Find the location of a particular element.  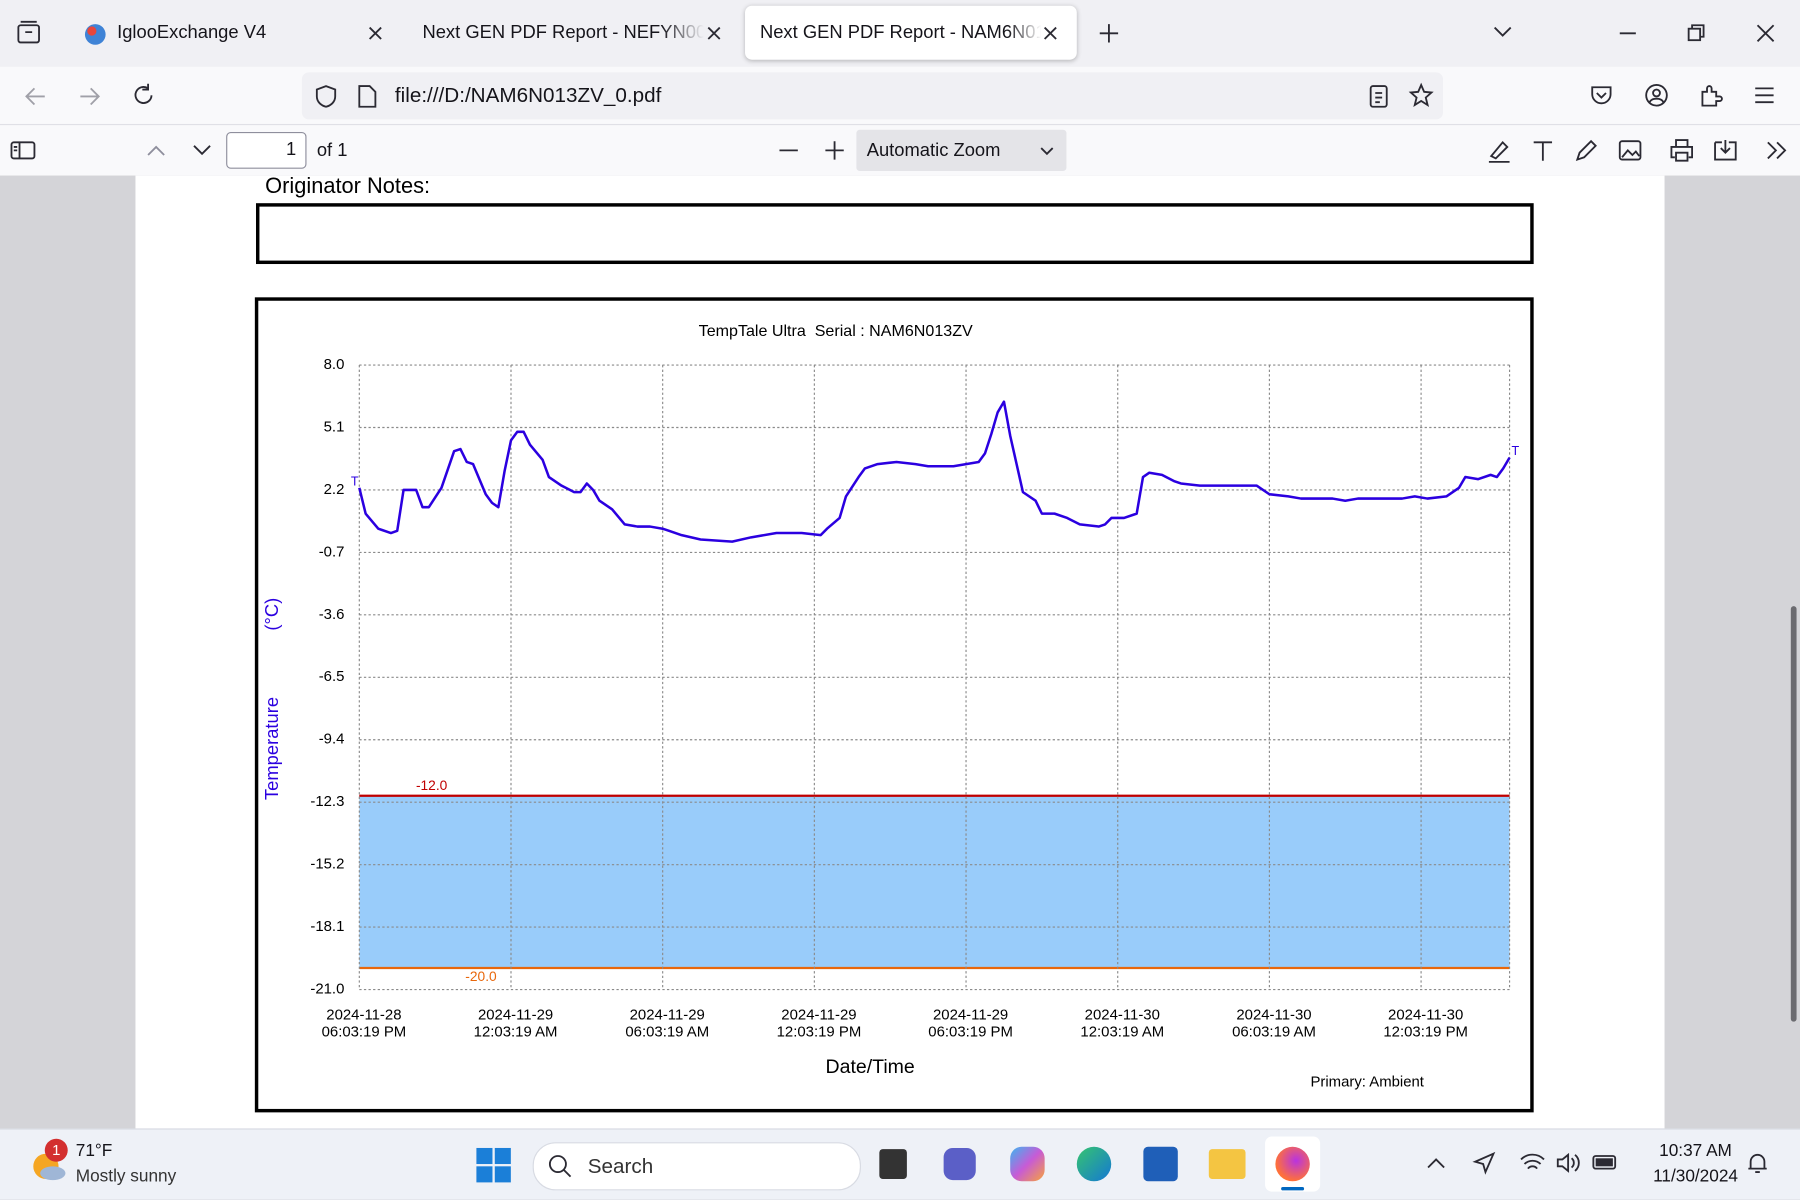

app-copilot is located at coordinates (1027, 1164).